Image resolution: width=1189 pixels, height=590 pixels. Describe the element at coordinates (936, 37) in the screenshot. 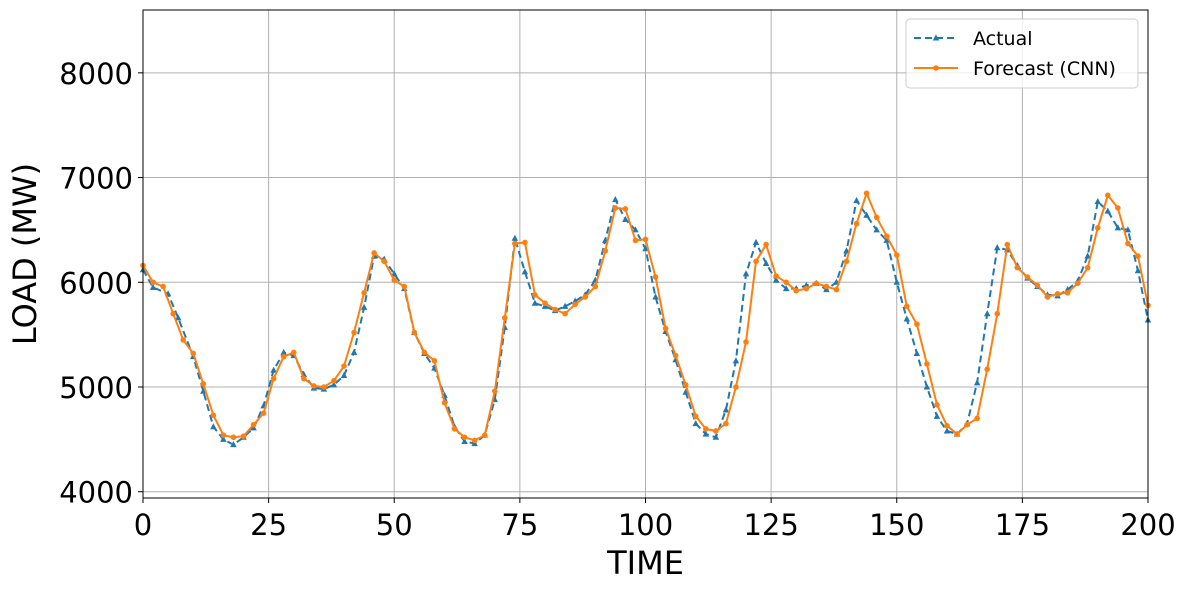

I see `legend-actual-marker-swatch` at that location.